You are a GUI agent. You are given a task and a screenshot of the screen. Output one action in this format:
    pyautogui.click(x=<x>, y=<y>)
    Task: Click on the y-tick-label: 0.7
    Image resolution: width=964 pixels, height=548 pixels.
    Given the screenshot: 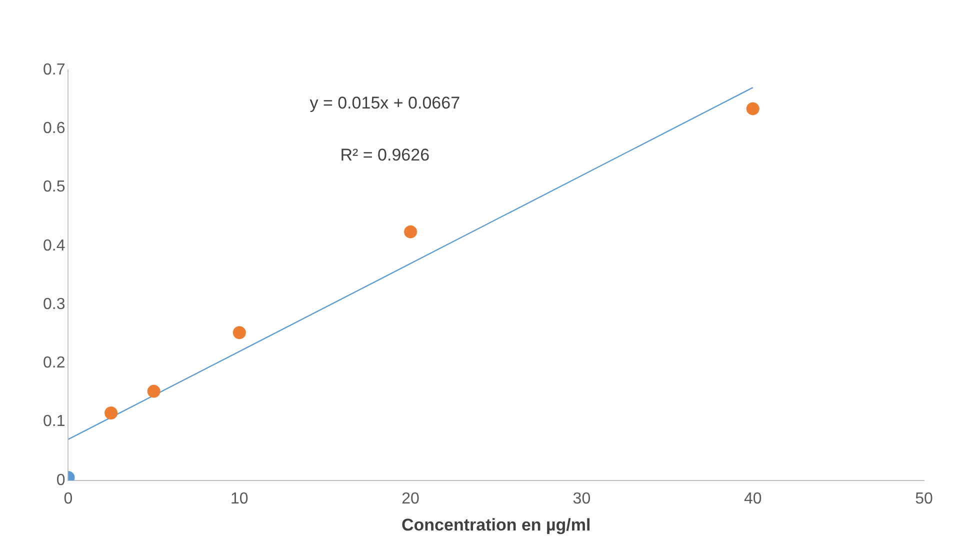 What is the action you would take?
    pyautogui.click(x=54, y=69)
    